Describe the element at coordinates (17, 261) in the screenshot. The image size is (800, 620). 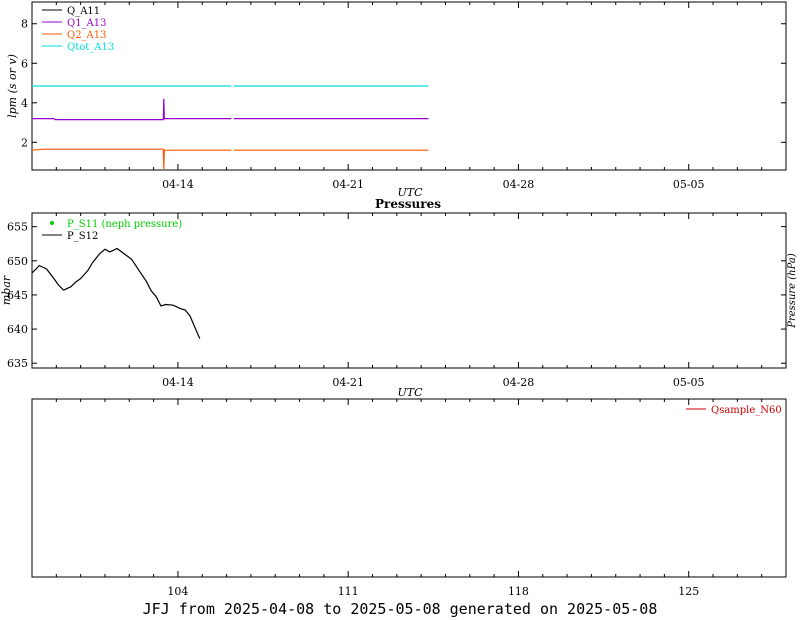
I see `y-tick-label: 650` at that location.